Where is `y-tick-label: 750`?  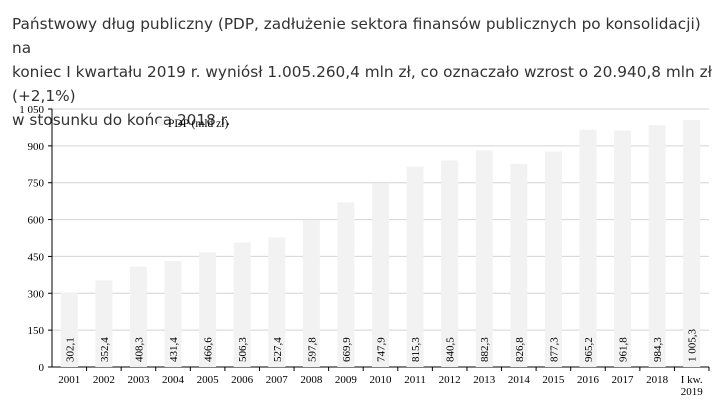 y-tick-label: 750 is located at coordinates (36, 184).